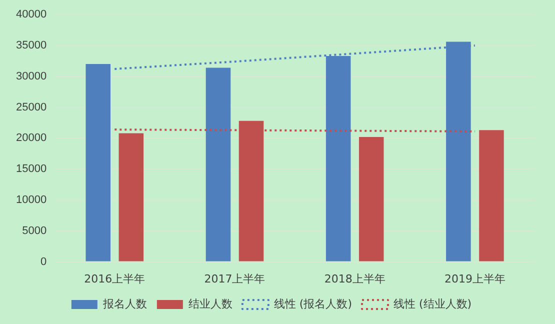 Image resolution: width=555 pixels, height=324 pixels. What do you see at coordinates (31, 200) in the screenshot?
I see `y-tick-label: 10000` at bounding box center [31, 200].